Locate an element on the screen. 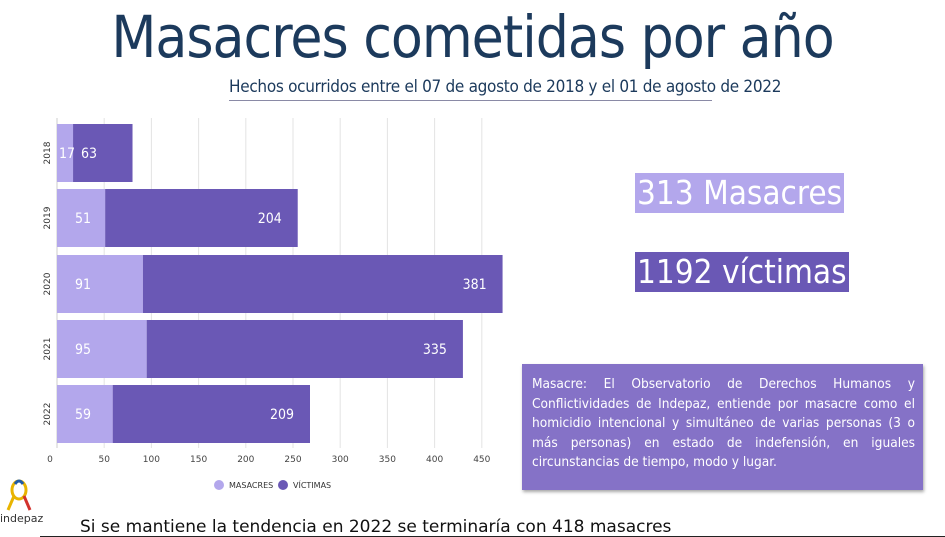 The image size is (945, 537). total-victimas-stat: 1192 víctimas is located at coordinates (742, 272).